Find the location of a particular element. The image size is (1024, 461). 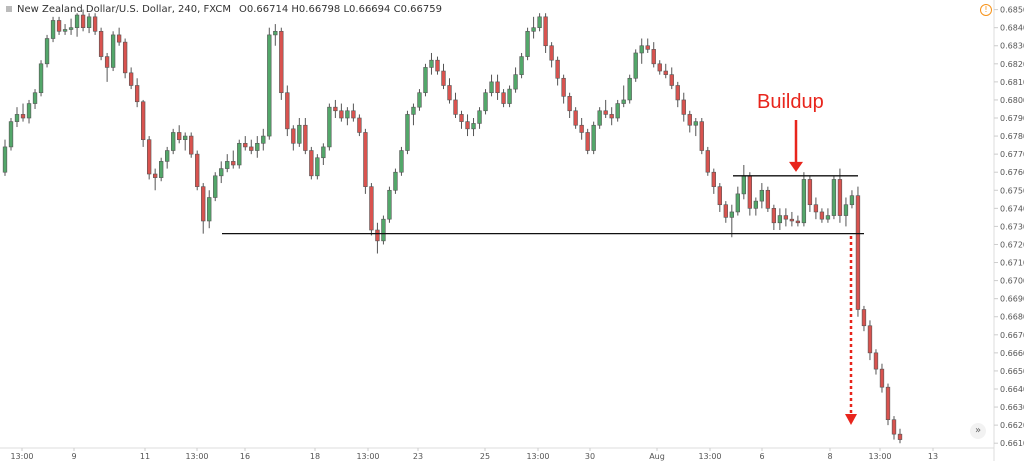

y-tick-label: 0.68100 is located at coordinates (1012, 82).